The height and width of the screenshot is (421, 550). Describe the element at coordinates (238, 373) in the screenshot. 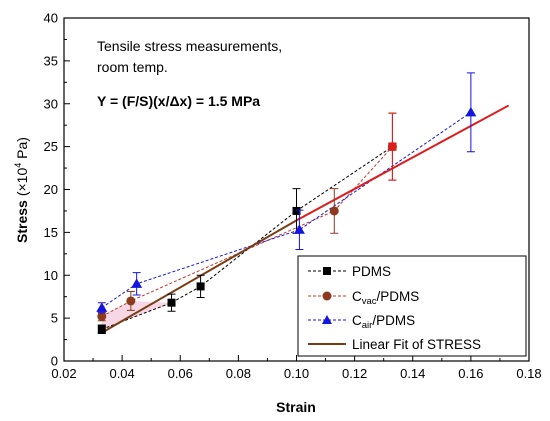

I see `x-tick-label-3: 0.08` at that location.